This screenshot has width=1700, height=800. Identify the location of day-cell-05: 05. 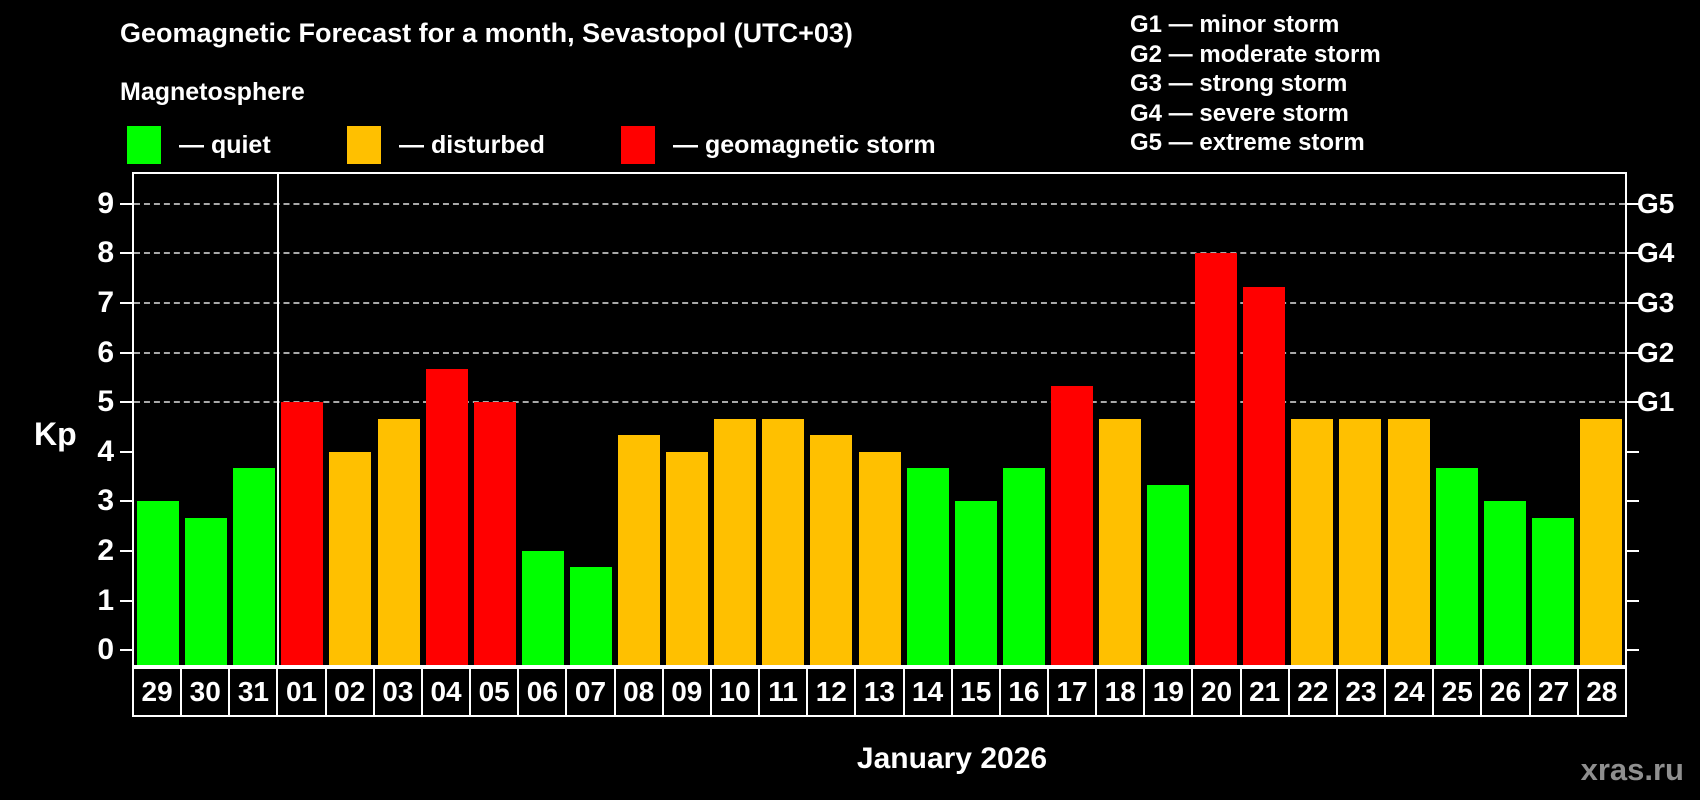
(494, 692).